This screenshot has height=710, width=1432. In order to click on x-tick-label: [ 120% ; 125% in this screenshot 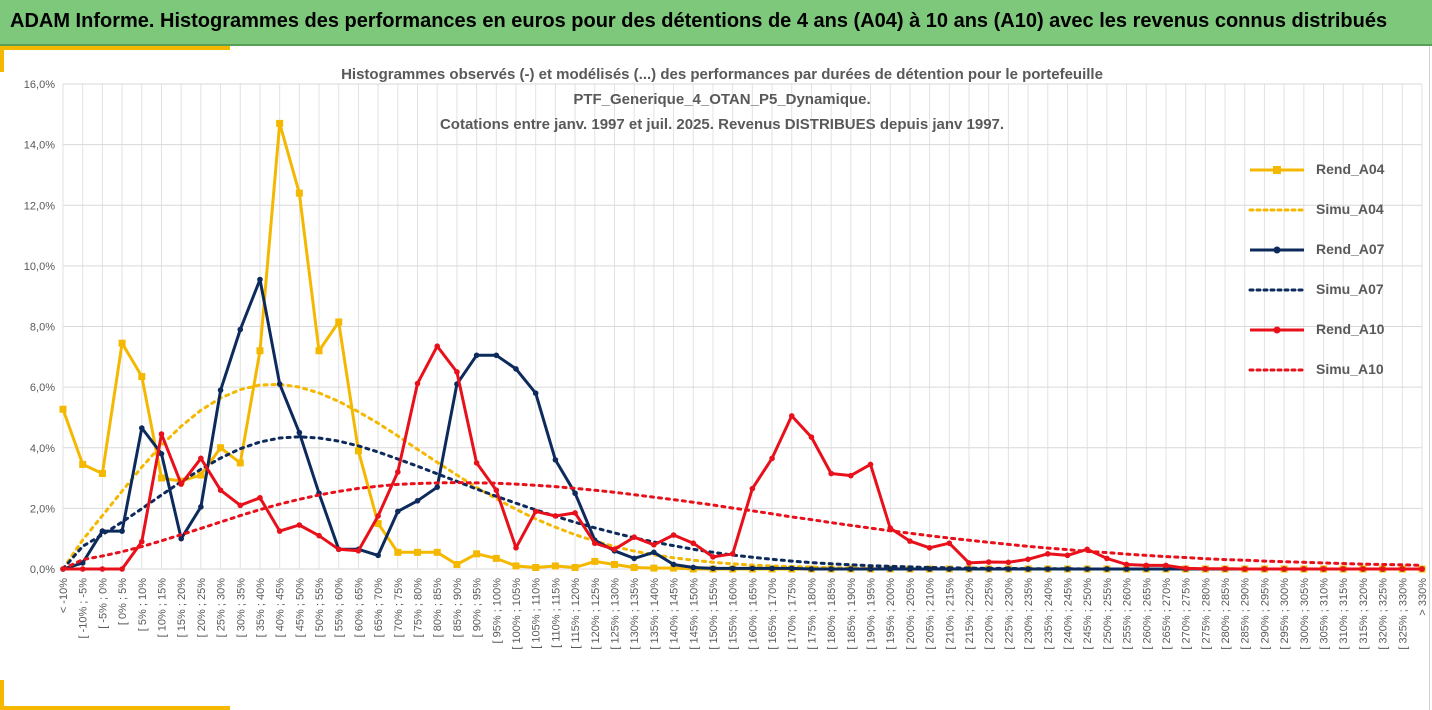, I will do `click(596, 614)`.